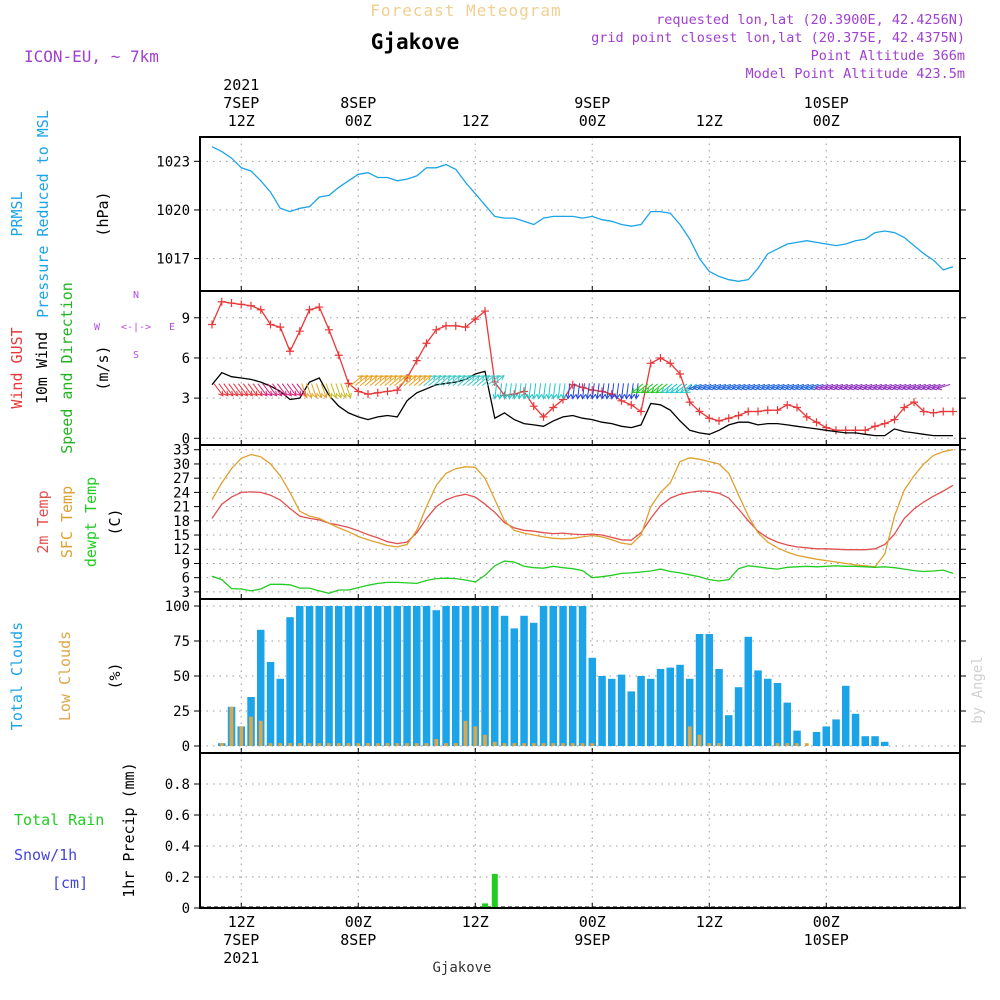 The width and height of the screenshot is (1000, 1000). What do you see at coordinates (181, 479) in the screenshot?
I see `y-tick-label-2-8: 27` at bounding box center [181, 479].